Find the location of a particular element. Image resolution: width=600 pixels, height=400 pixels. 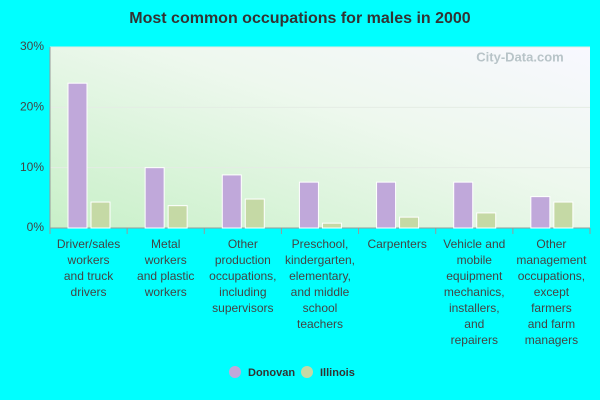

y-tick-label: 0% is located at coordinates (36, 227).